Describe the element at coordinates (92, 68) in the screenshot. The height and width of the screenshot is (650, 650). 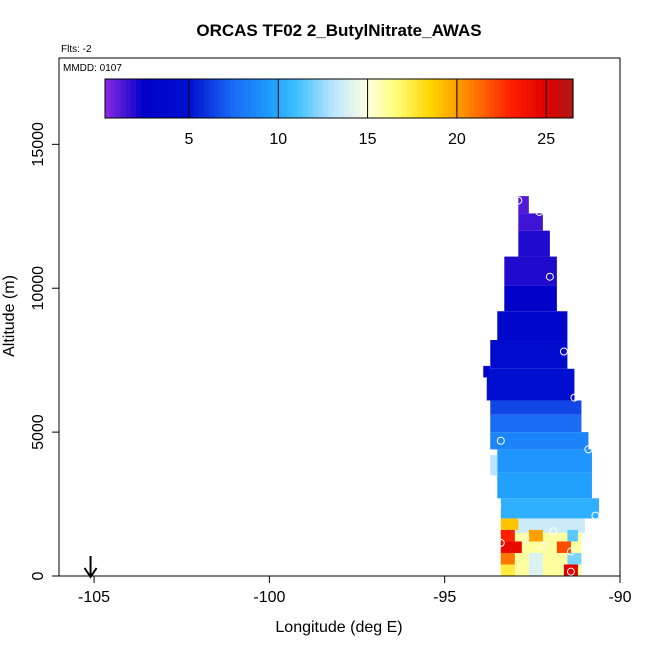
I see `date-note: MMDD: 0107` at that location.